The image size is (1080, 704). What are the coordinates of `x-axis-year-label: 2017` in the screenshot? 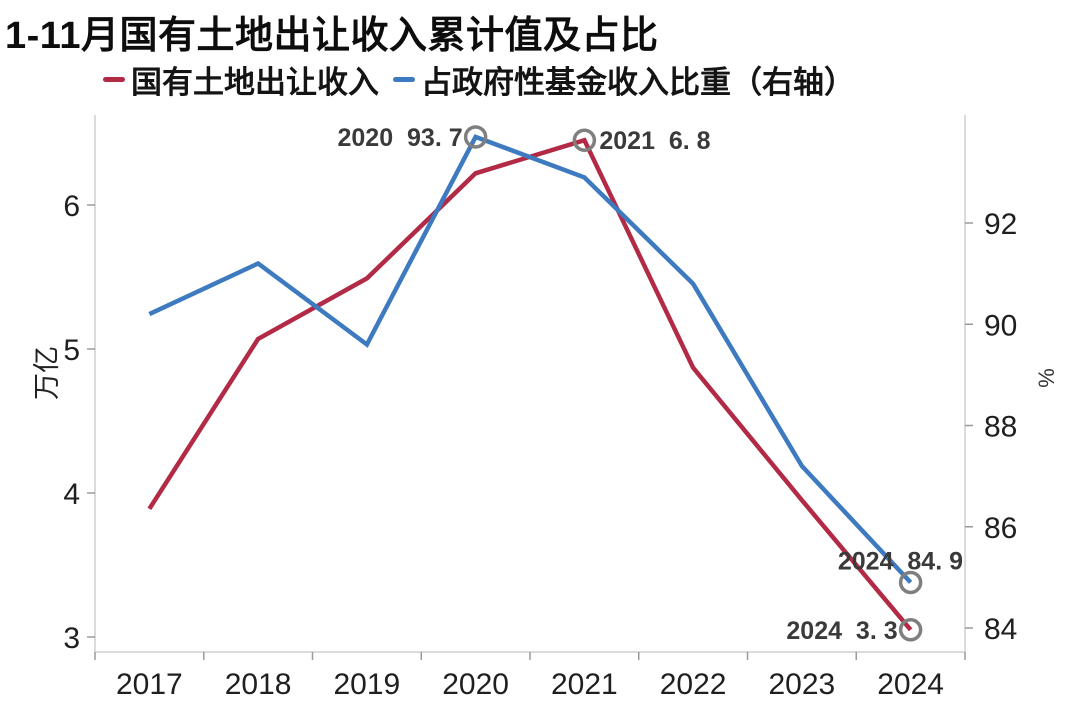 It's located at (149, 684).